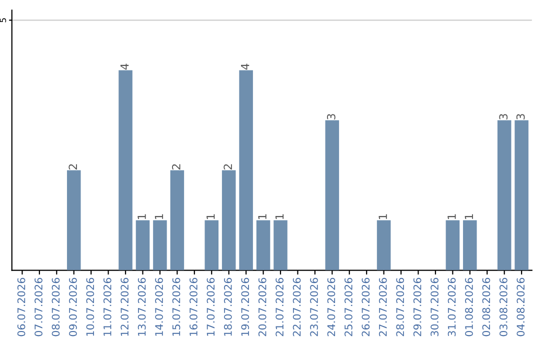 This screenshot has width=540, height=340. Describe the element at coordinates (124, 307) in the screenshot. I see `x-tick-label: 12.07.2026` at that location.